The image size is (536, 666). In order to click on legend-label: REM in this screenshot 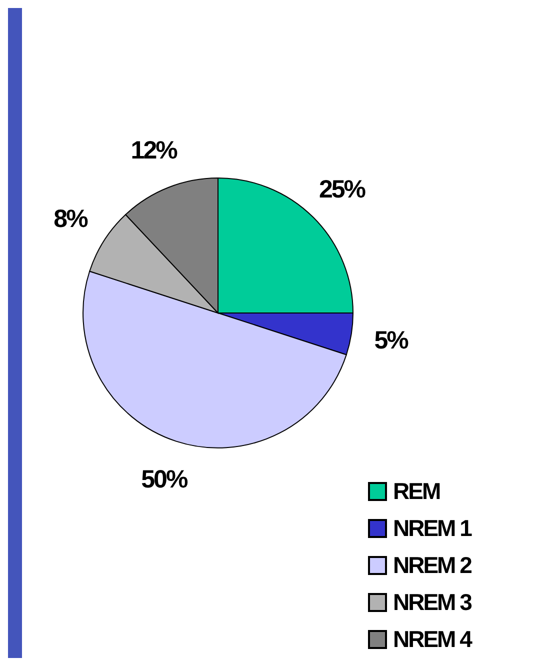, I will do `click(416, 491)`.